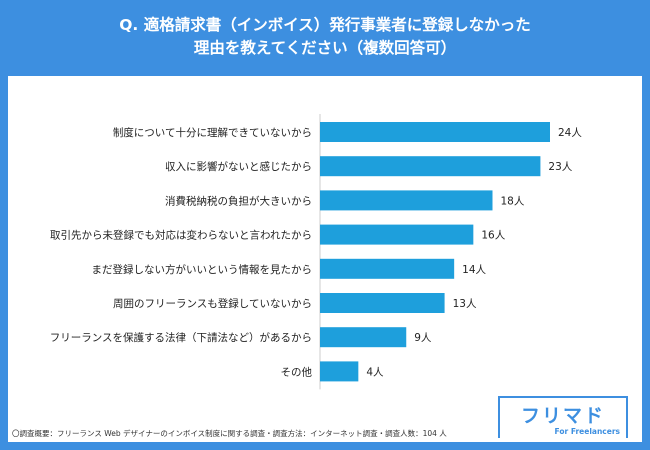  Describe the element at coordinates (181, 235) in the screenshot. I see `category-label: 取引先から未登録でも対応は変わらないと言われたから` at that location.